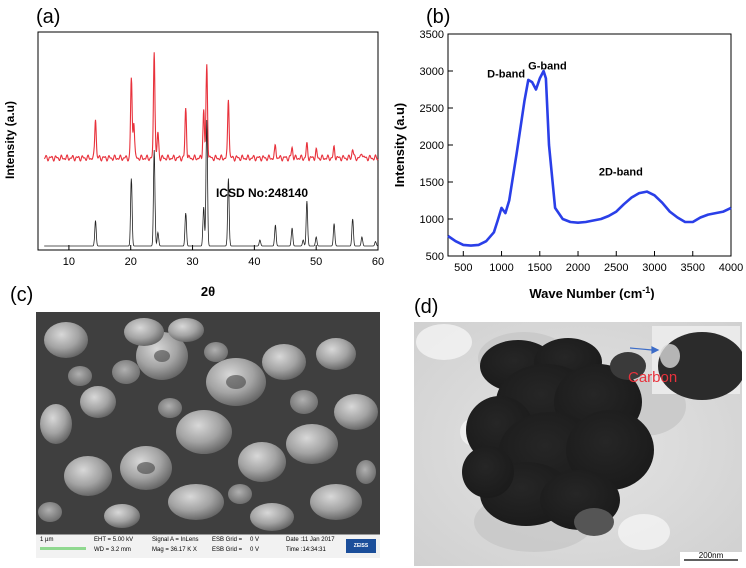  What do you see at coordinates (10, 140) in the screenshot?
I see `xrd-y-axis-label: Intensity (a.u)` at bounding box center [10, 140].